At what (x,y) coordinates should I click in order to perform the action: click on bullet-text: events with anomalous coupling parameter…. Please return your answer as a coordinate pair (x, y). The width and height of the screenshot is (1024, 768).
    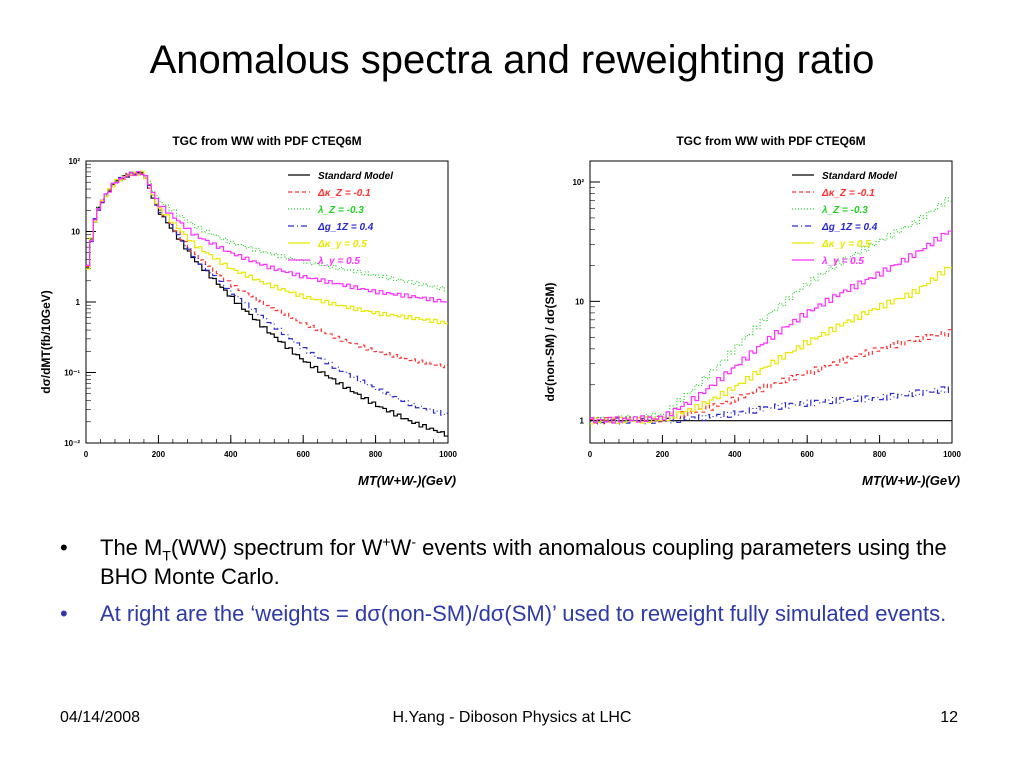
    Looking at the image, I should click on (523, 562).